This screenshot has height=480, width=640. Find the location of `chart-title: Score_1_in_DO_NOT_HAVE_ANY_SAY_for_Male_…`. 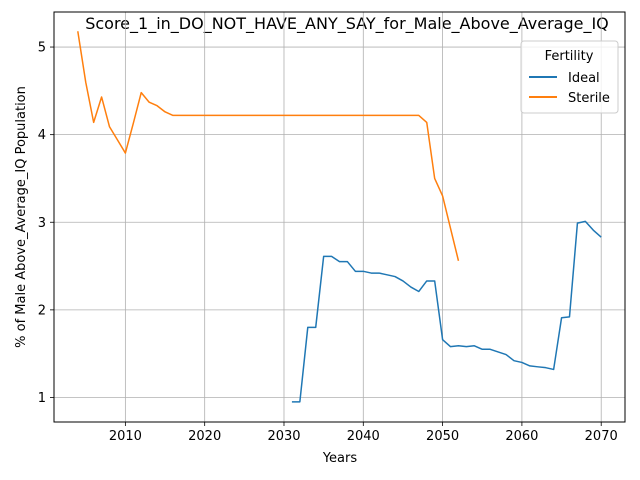

chart-title: Score_1_in_DO_NOT_HAVE_ANY_SAY_for_Male_… is located at coordinates (347, 24).